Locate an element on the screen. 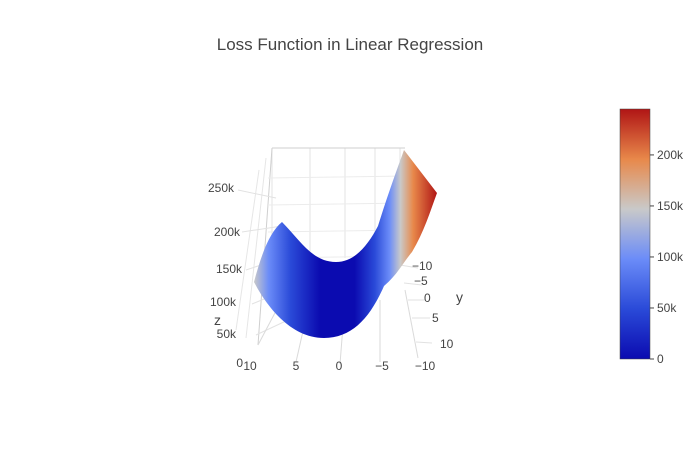 This screenshot has height=450, width=700. colorbar-tick-label: 50k is located at coordinates (667, 308).